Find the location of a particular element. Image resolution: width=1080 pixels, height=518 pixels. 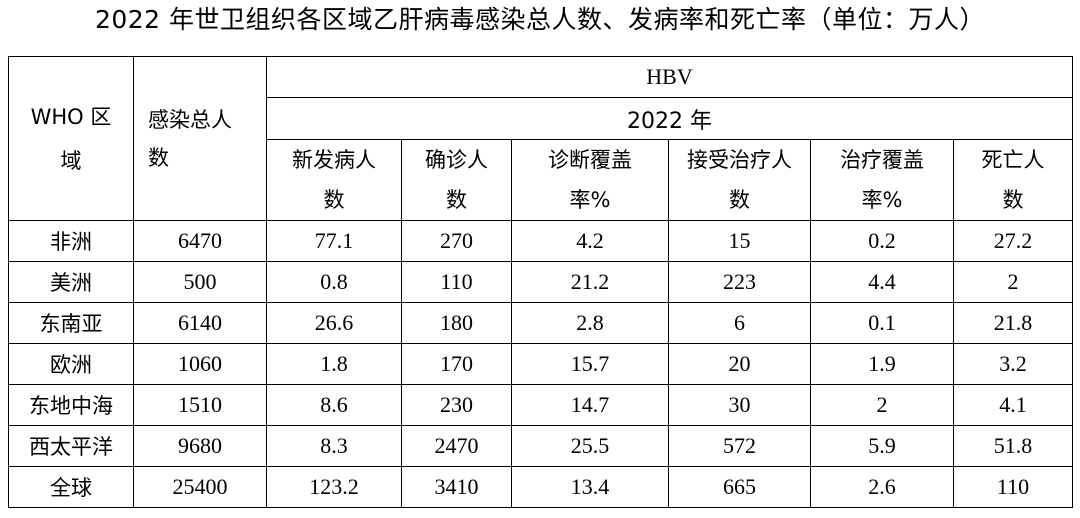

header-treated: 接受治疗人 数 is located at coordinates (739, 180).